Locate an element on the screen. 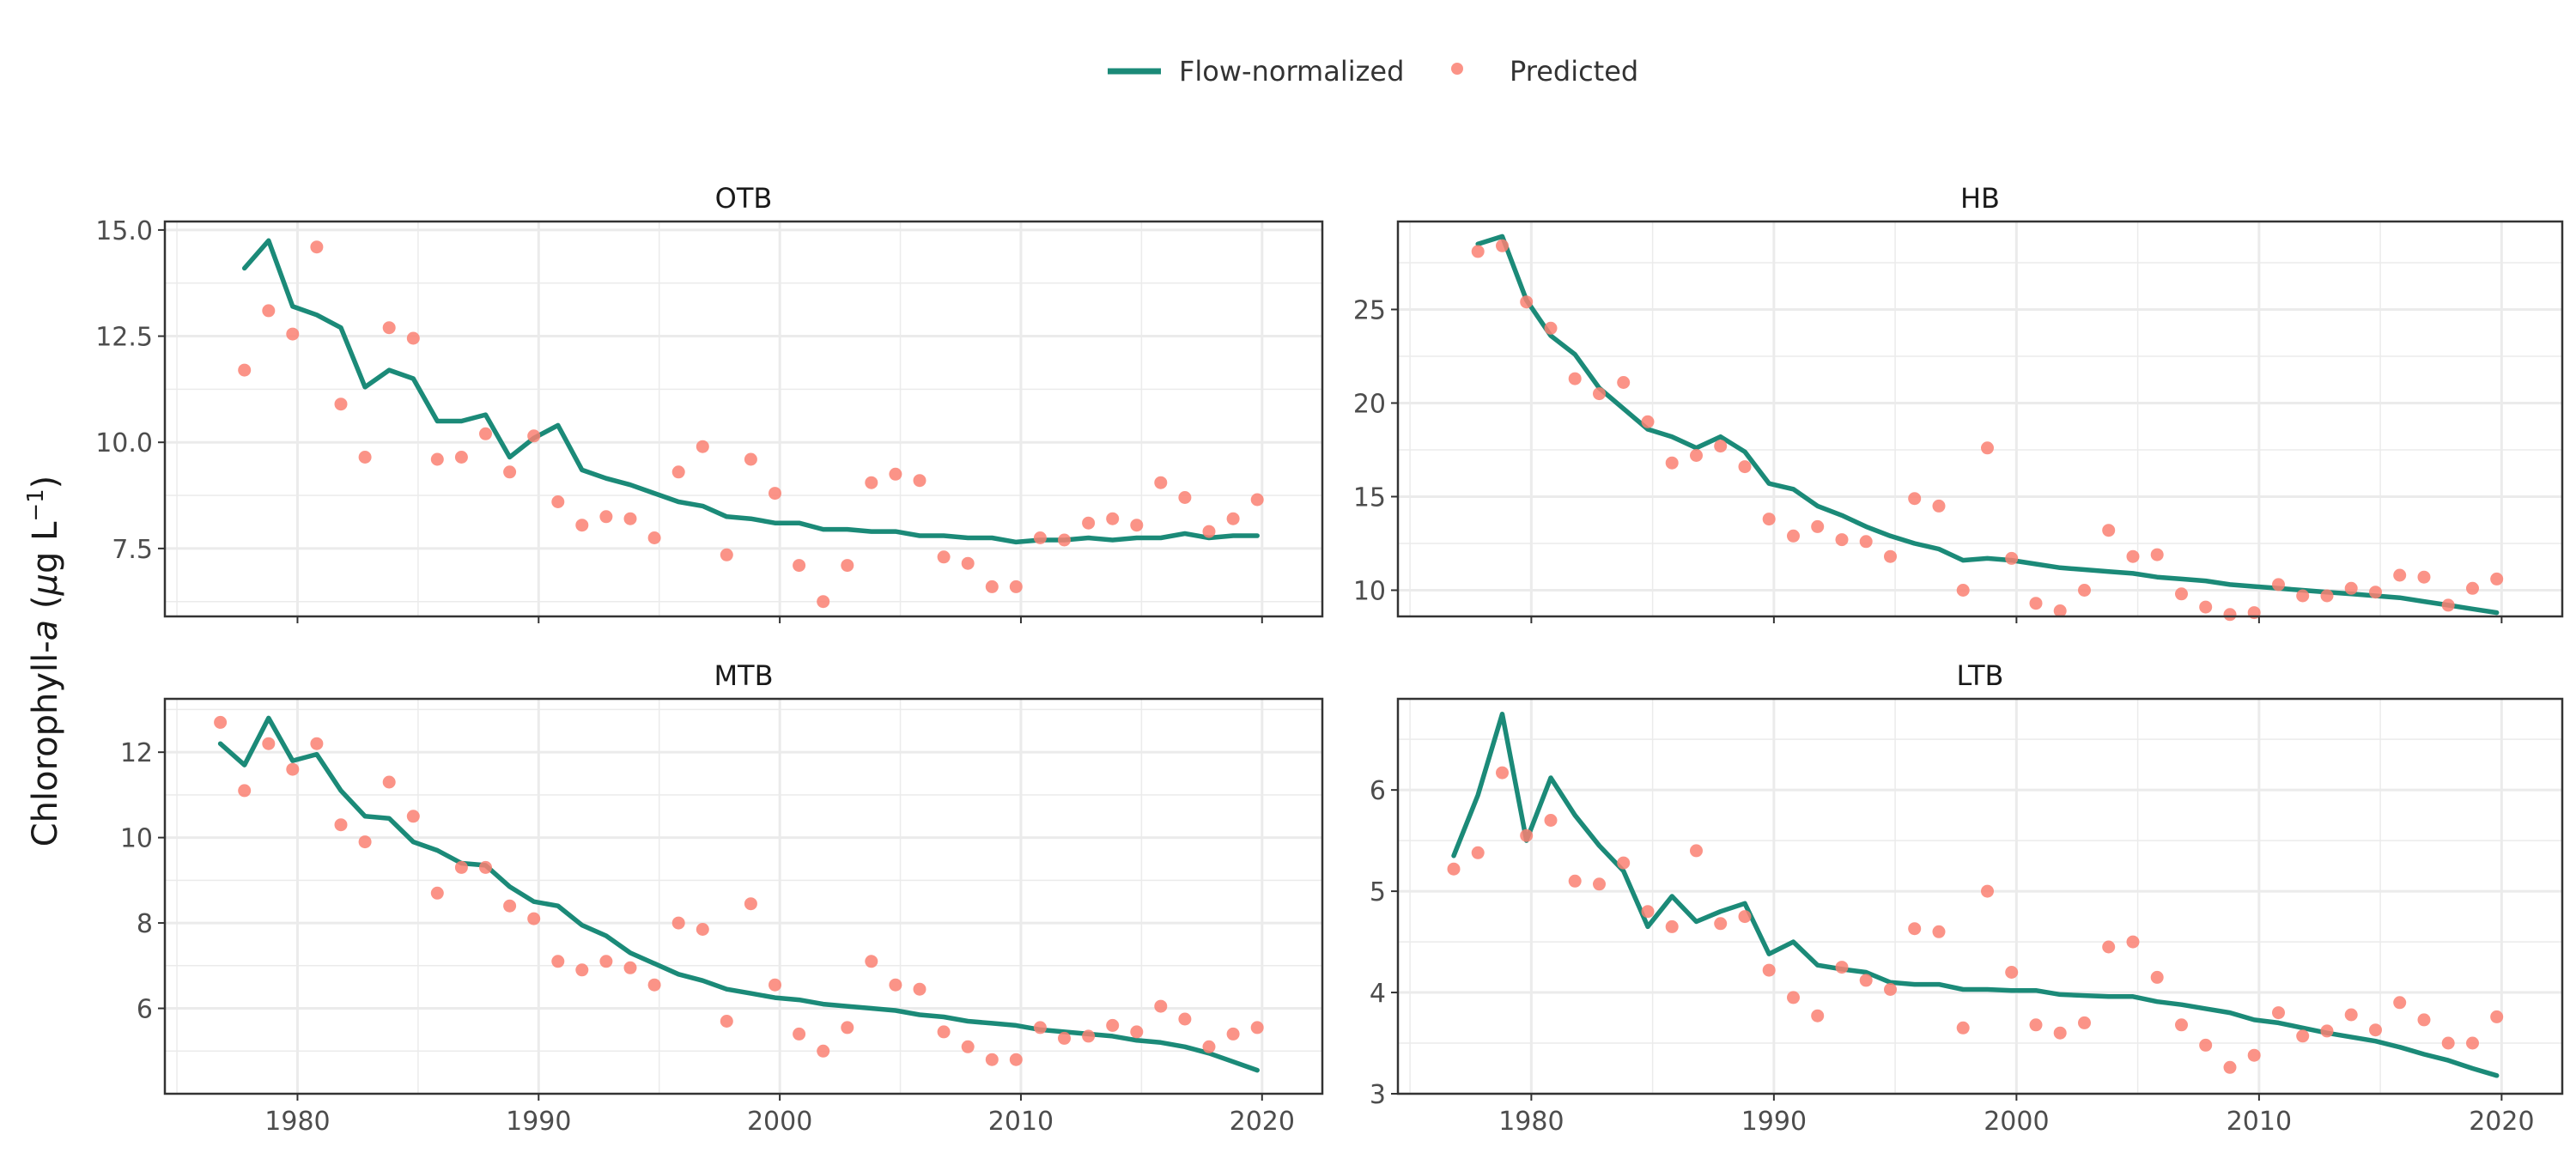  y-tick-label: 5 is located at coordinates (1378, 892).